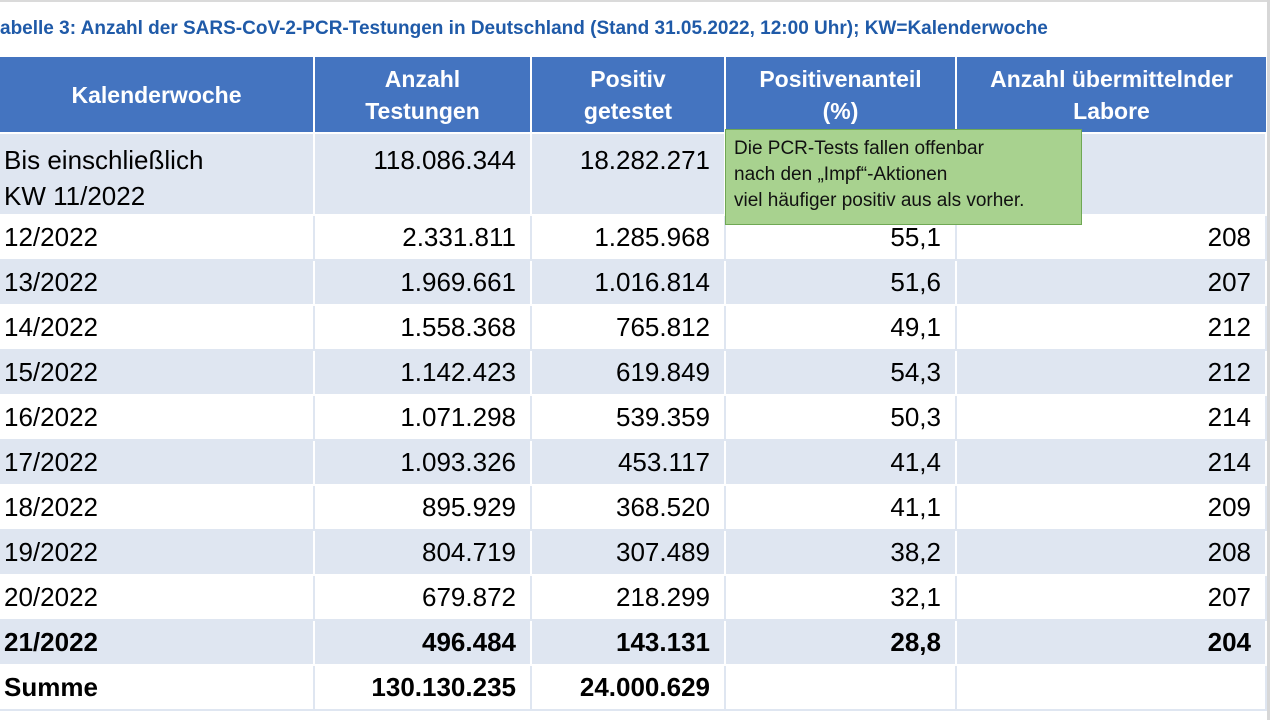  Describe the element at coordinates (423, 553) in the screenshot. I see `cell-tests: 804.719` at that location.